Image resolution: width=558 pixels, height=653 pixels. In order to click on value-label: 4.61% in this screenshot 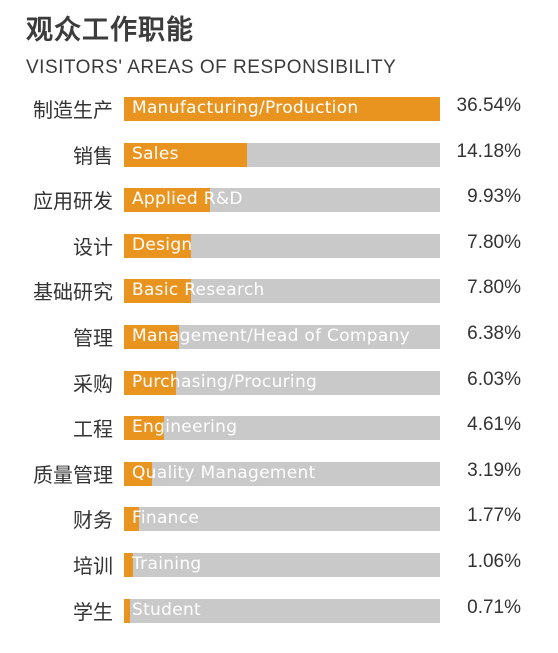, I will do `click(494, 425)`.